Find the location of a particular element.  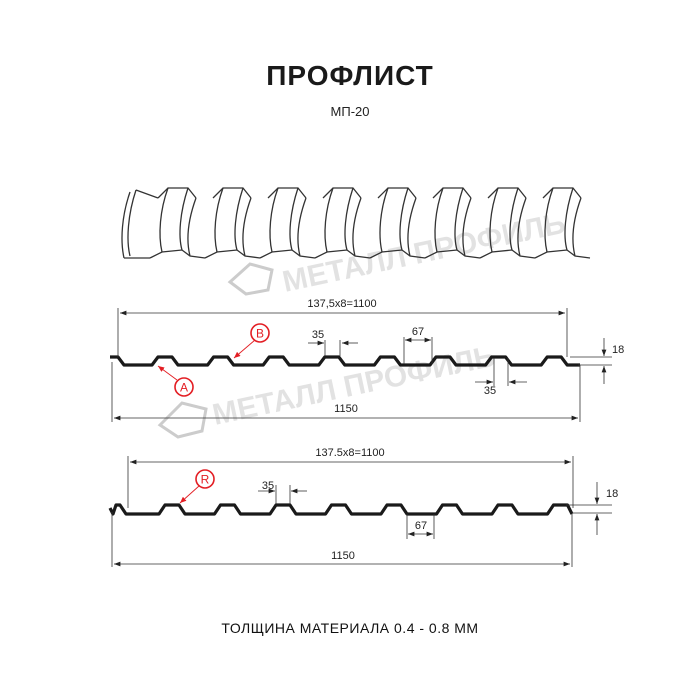

svg-text: A is located at coordinates (184, 388).